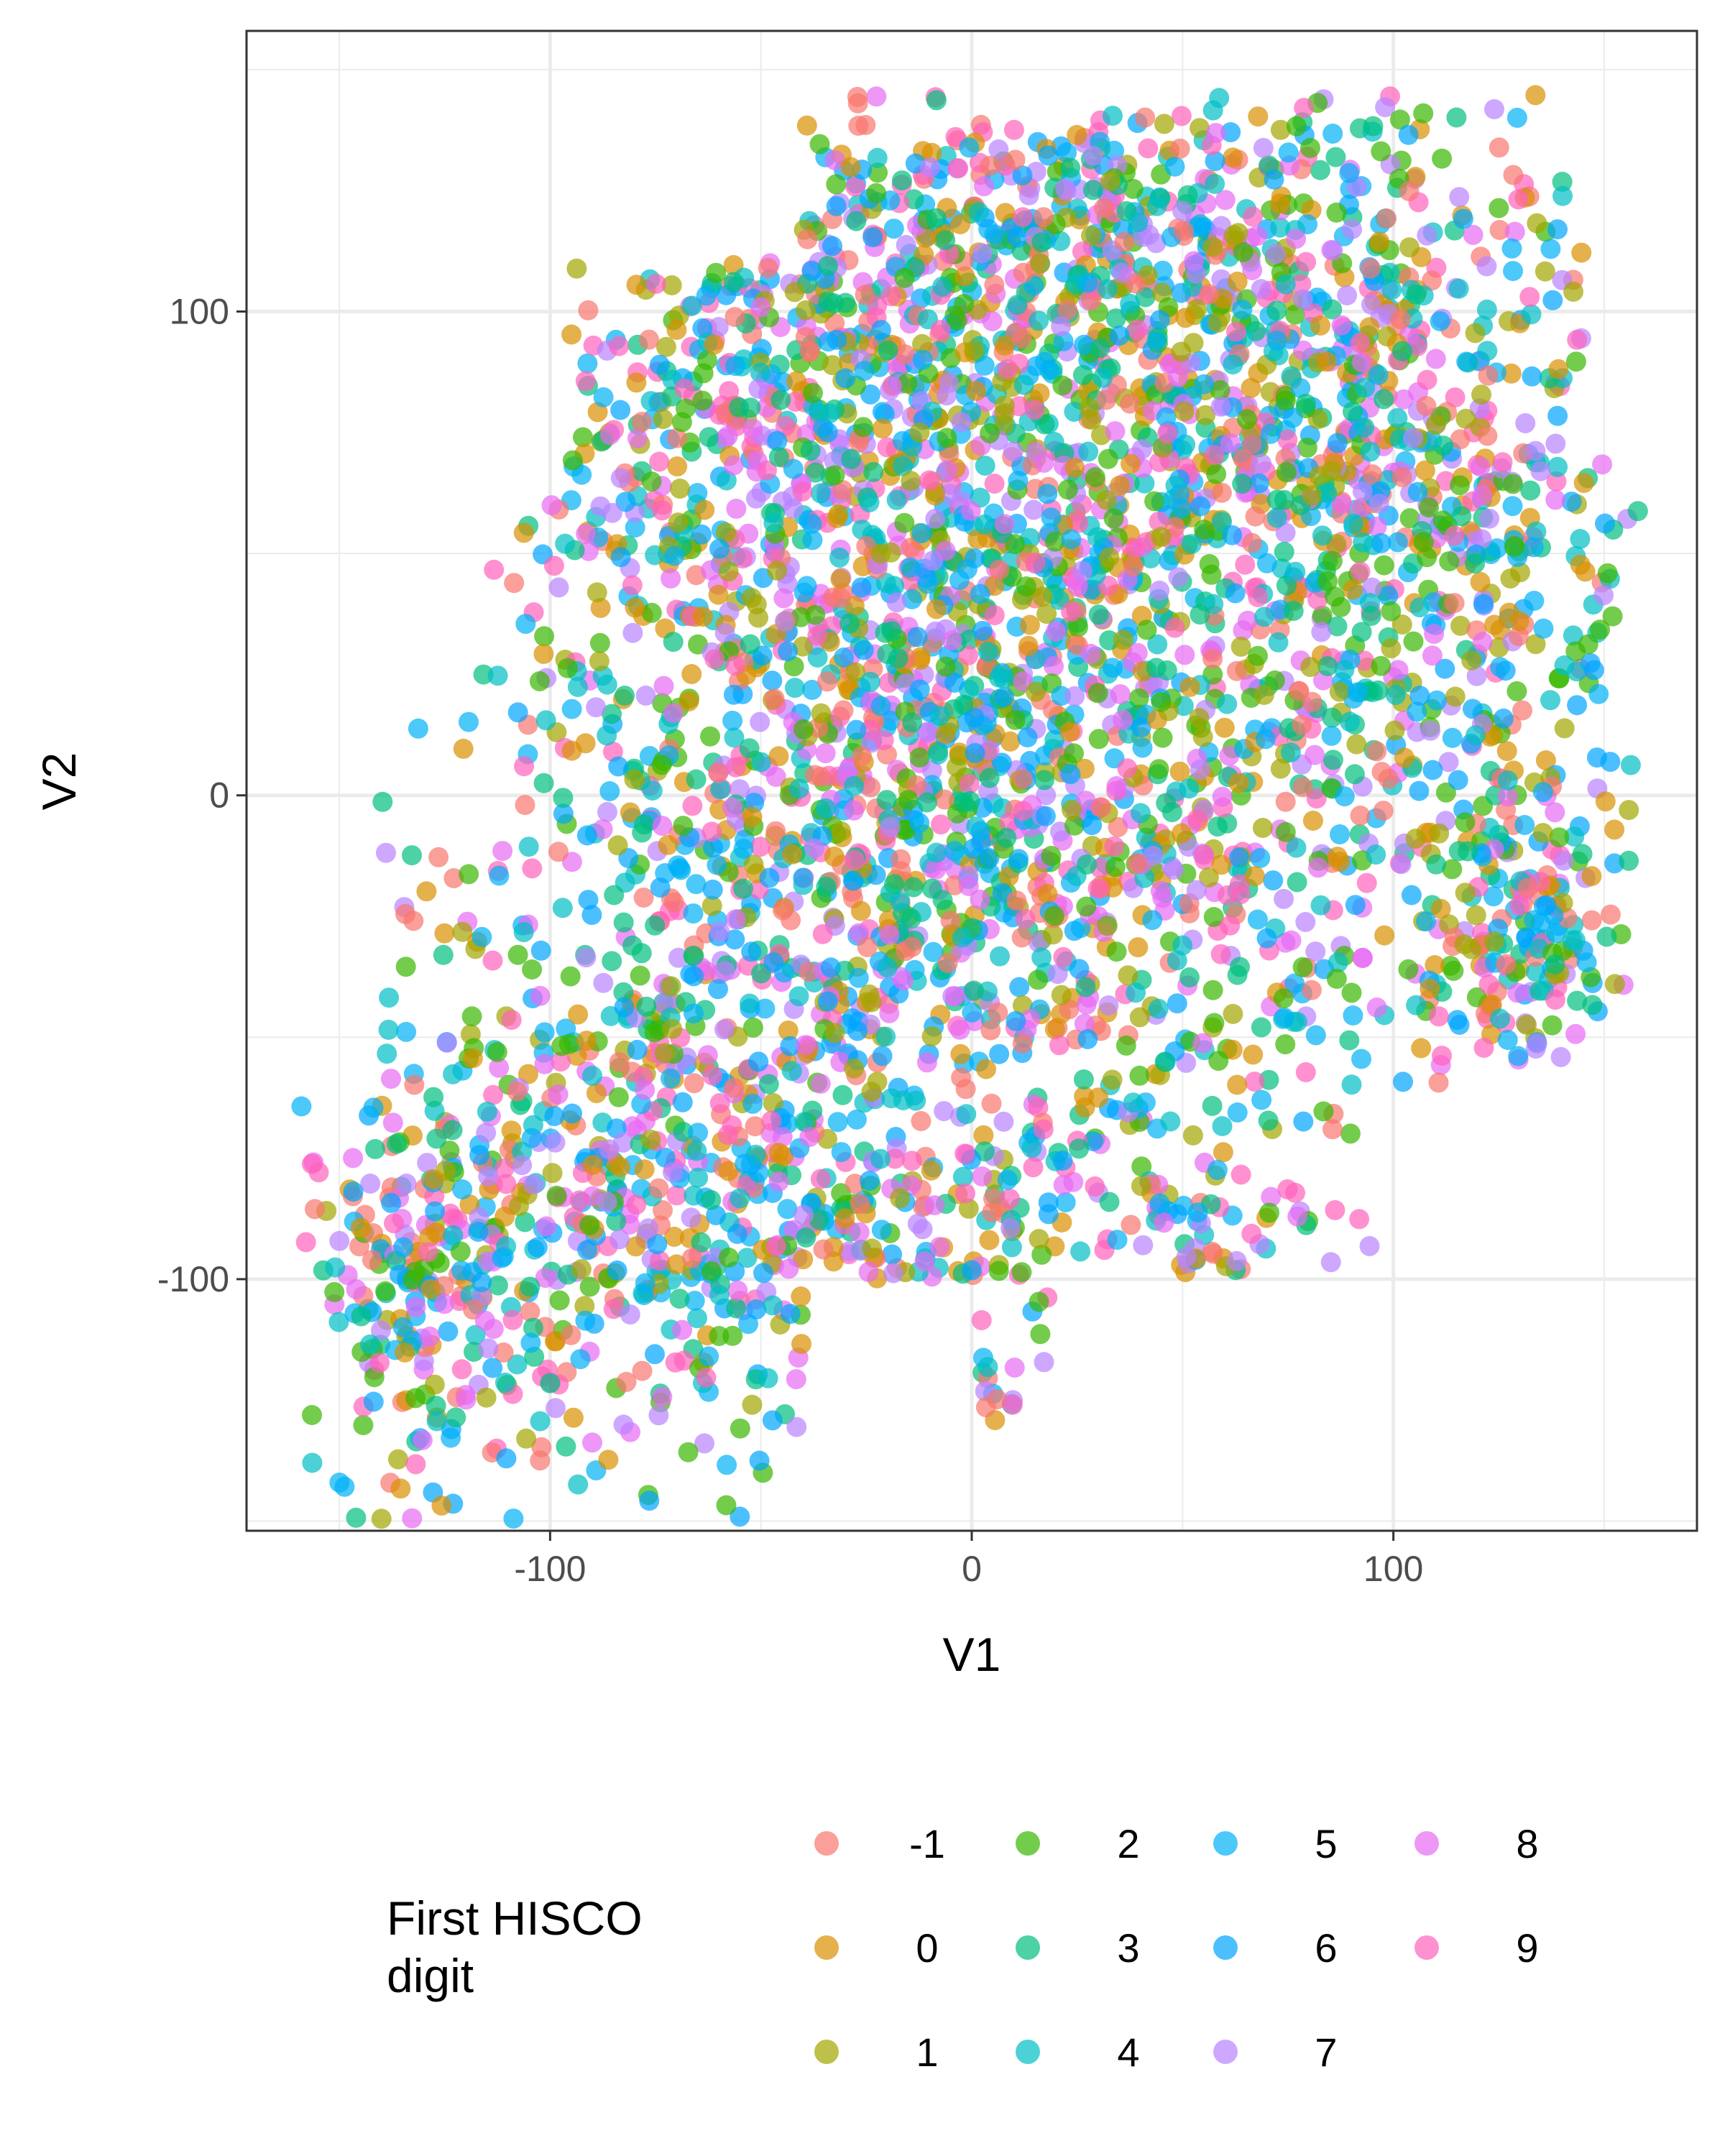 The width and height of the screenshot is (1725, 2156). Describe the element at coordinates (972, 1569) in the screenshot. I see `x-tick-label: 0` at that location.